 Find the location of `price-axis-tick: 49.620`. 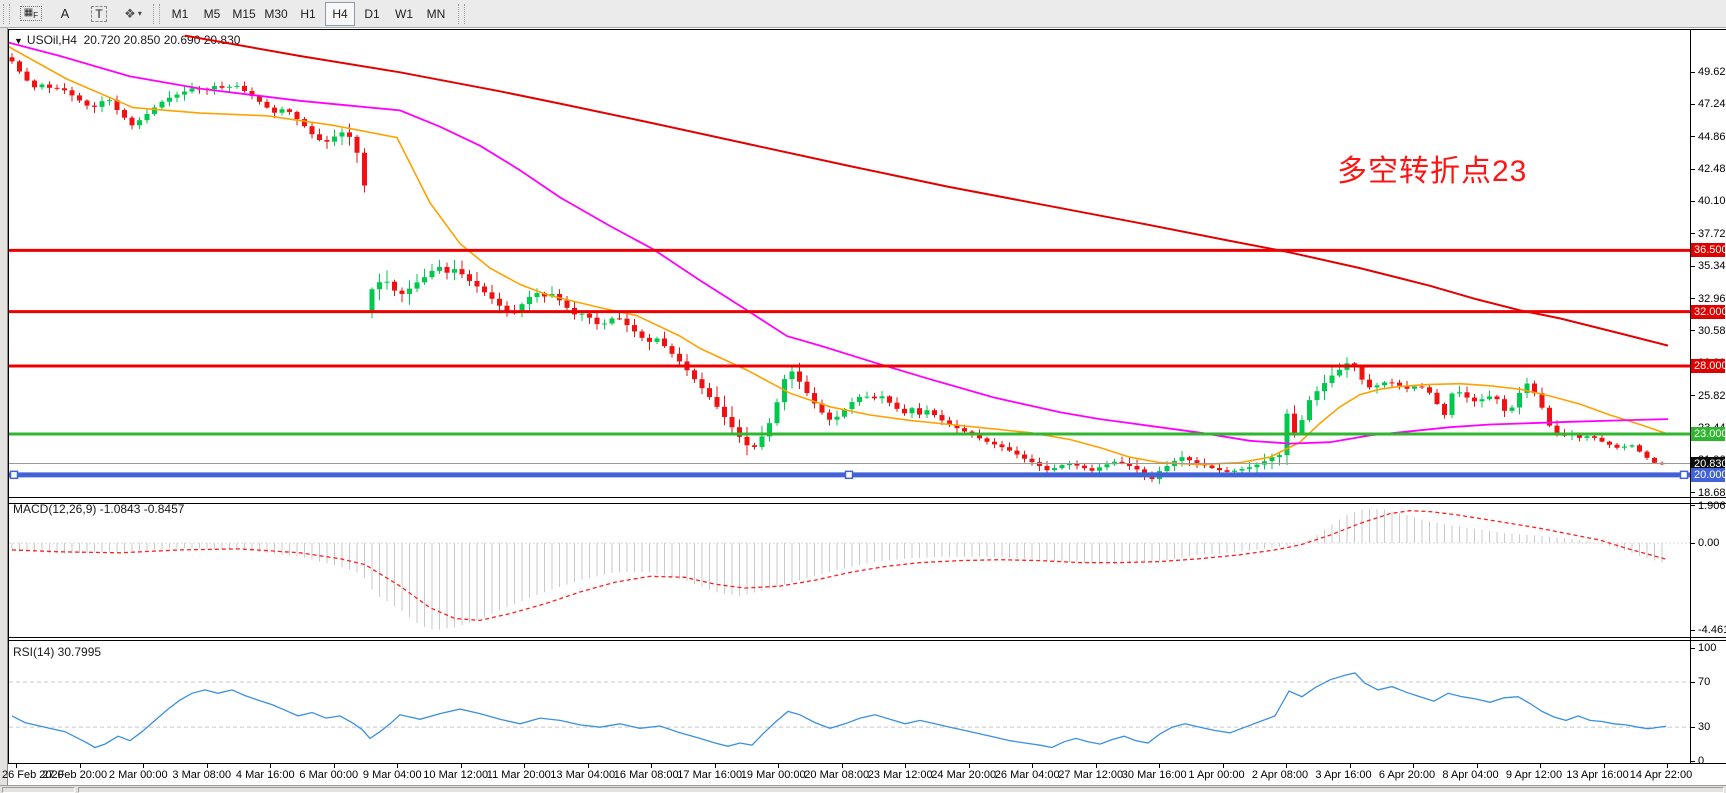

price-axis-tick: 49.620 is located at coordinates (1712, 72).